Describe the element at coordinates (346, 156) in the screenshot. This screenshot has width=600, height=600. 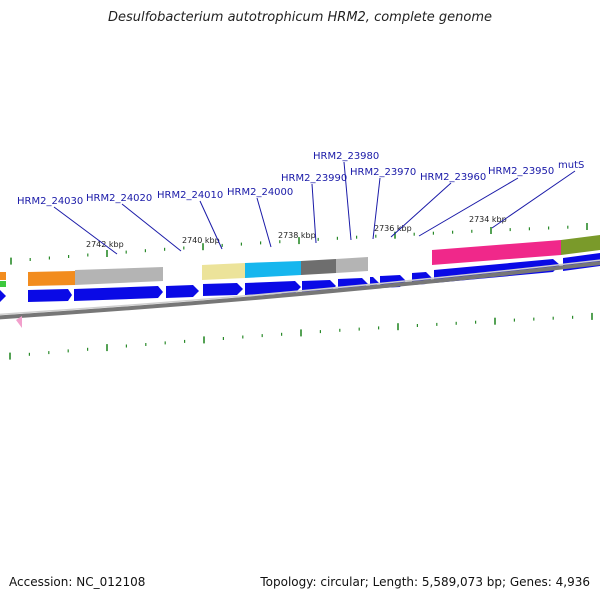
I see `gene-label-hrm2-23980: HRM2_23980` at that location.